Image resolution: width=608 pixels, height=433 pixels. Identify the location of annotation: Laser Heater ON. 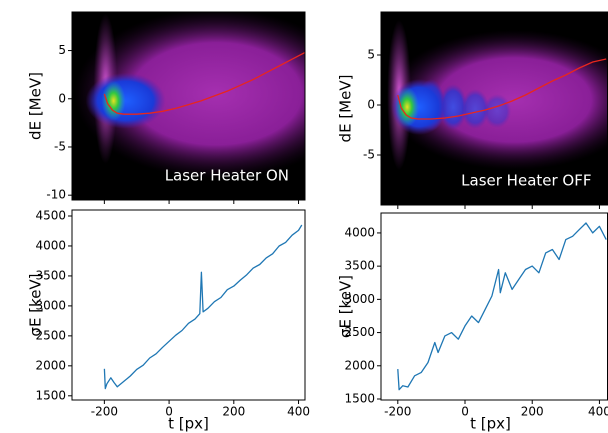
(227, 176).